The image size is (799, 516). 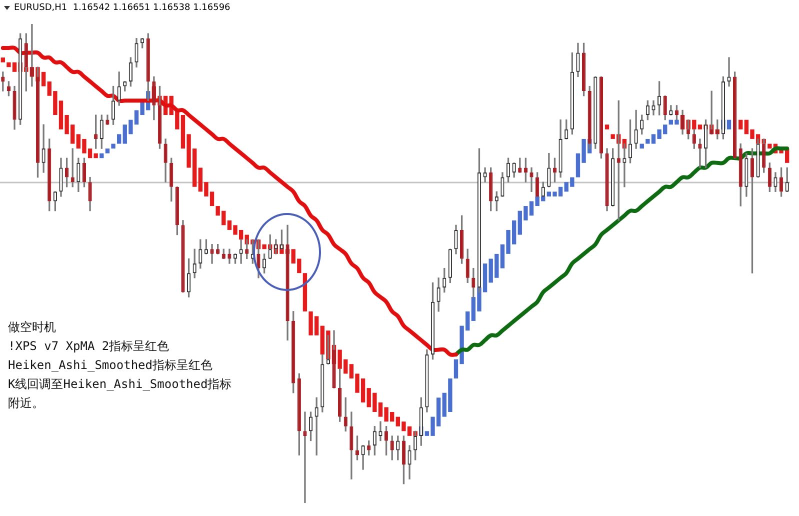 I want to click on annotation: Heiken_Ashi_Smoothed指标呈红色, so click(x=111, y=365).